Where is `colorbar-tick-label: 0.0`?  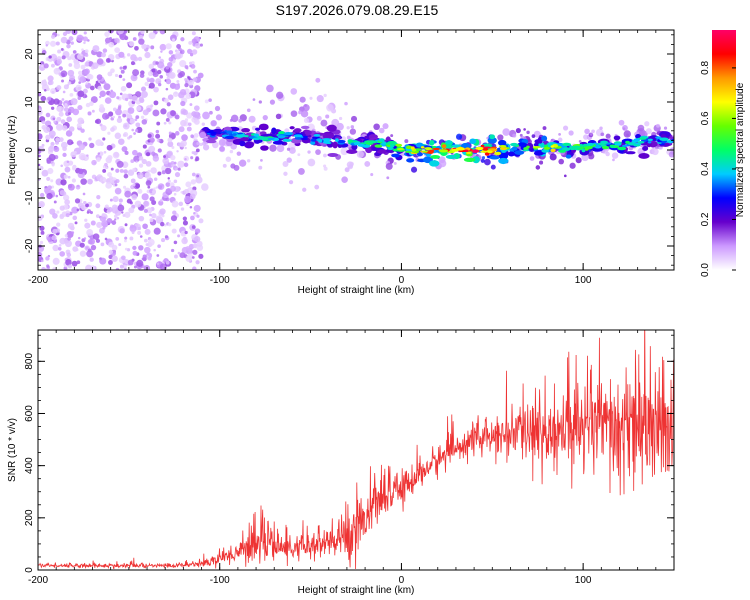 colorbar-tick-label: 0.0 is located at coordinates (705, 270).